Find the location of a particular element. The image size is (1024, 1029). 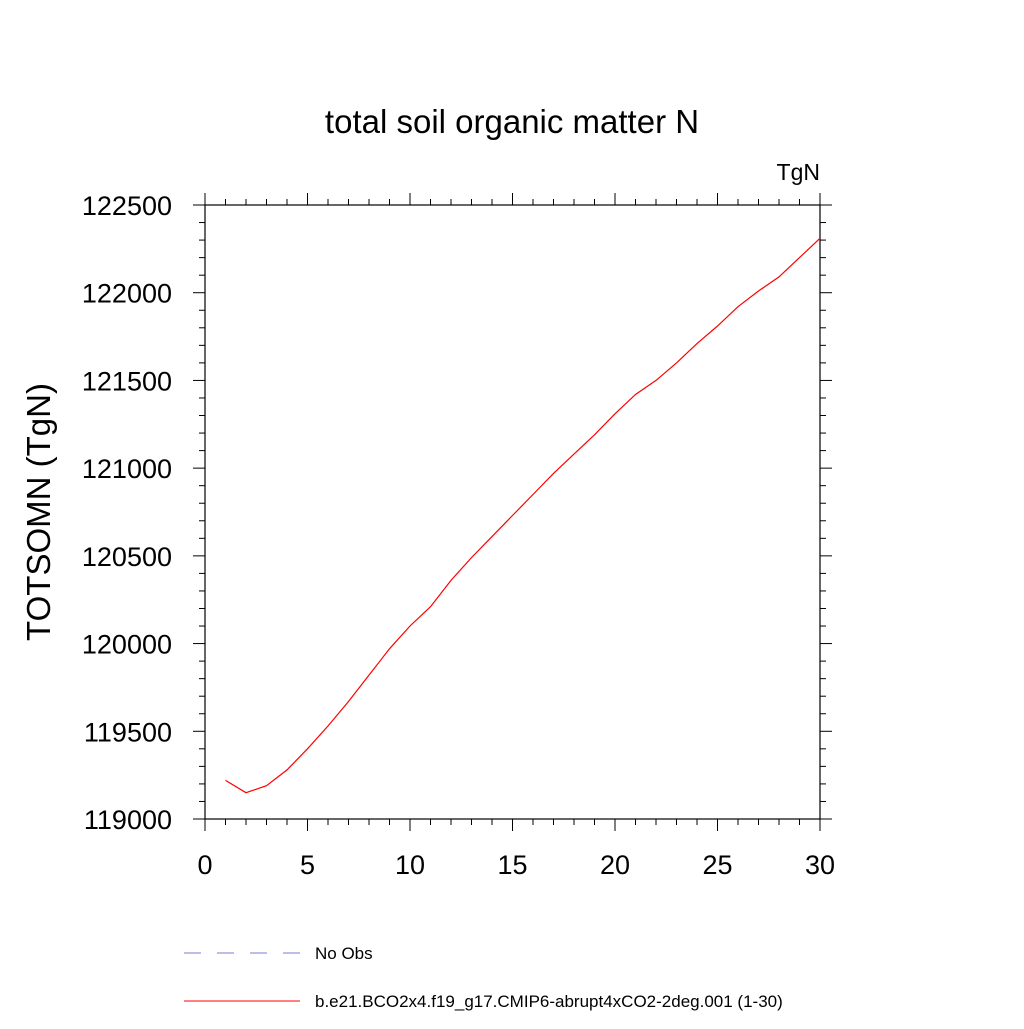

units-label: TgN is located at coordinates (798, 172).